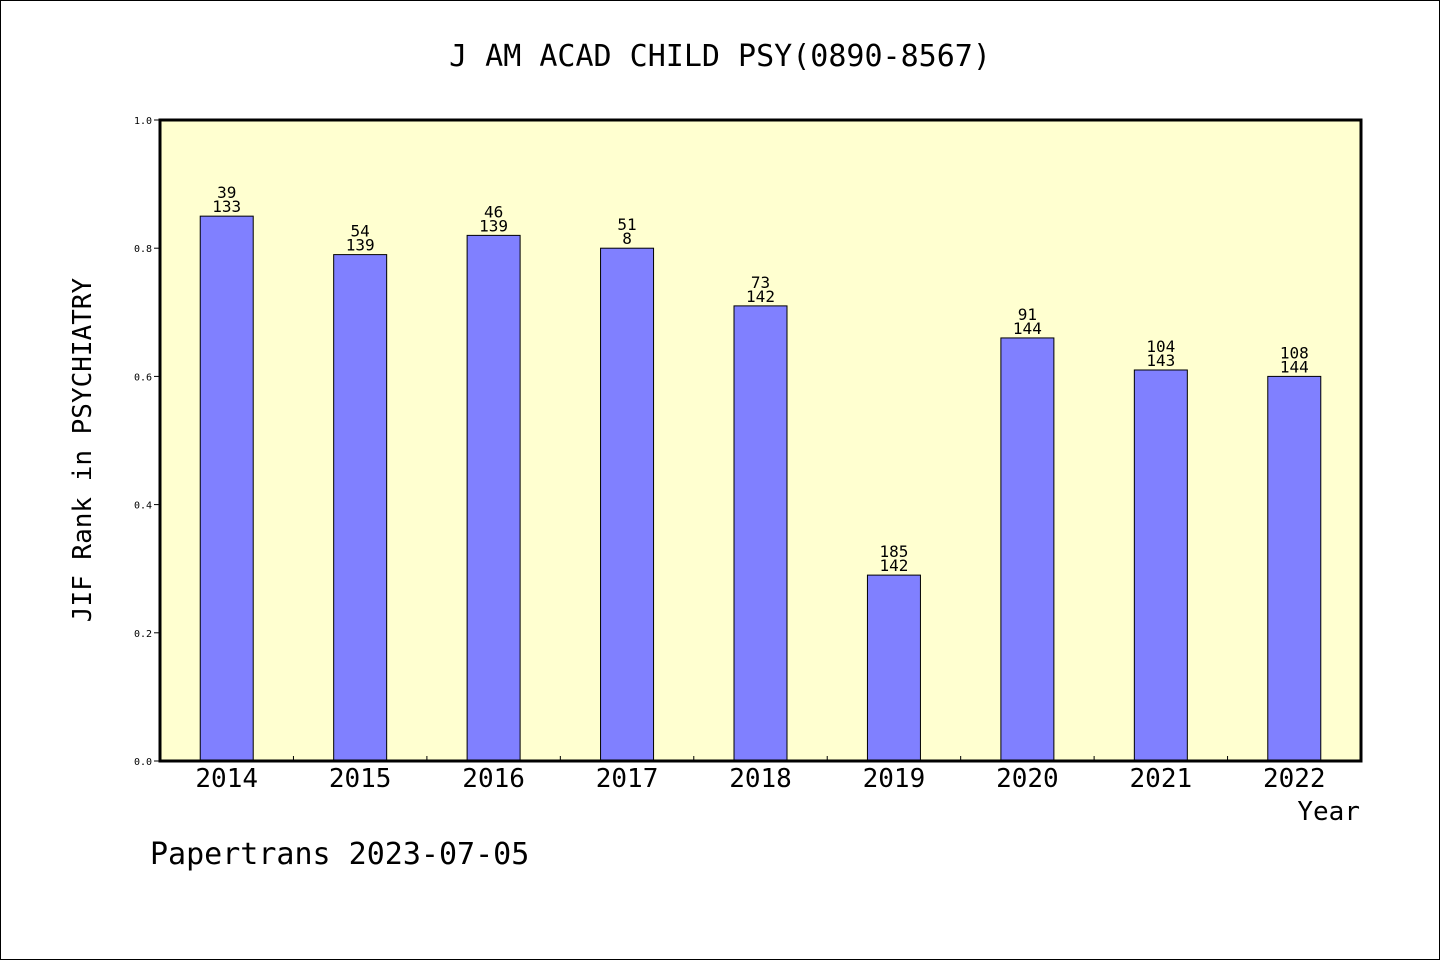 The image size is (1440, 960). I want to click on y-tick-label: 0.4, so click(143, 506).